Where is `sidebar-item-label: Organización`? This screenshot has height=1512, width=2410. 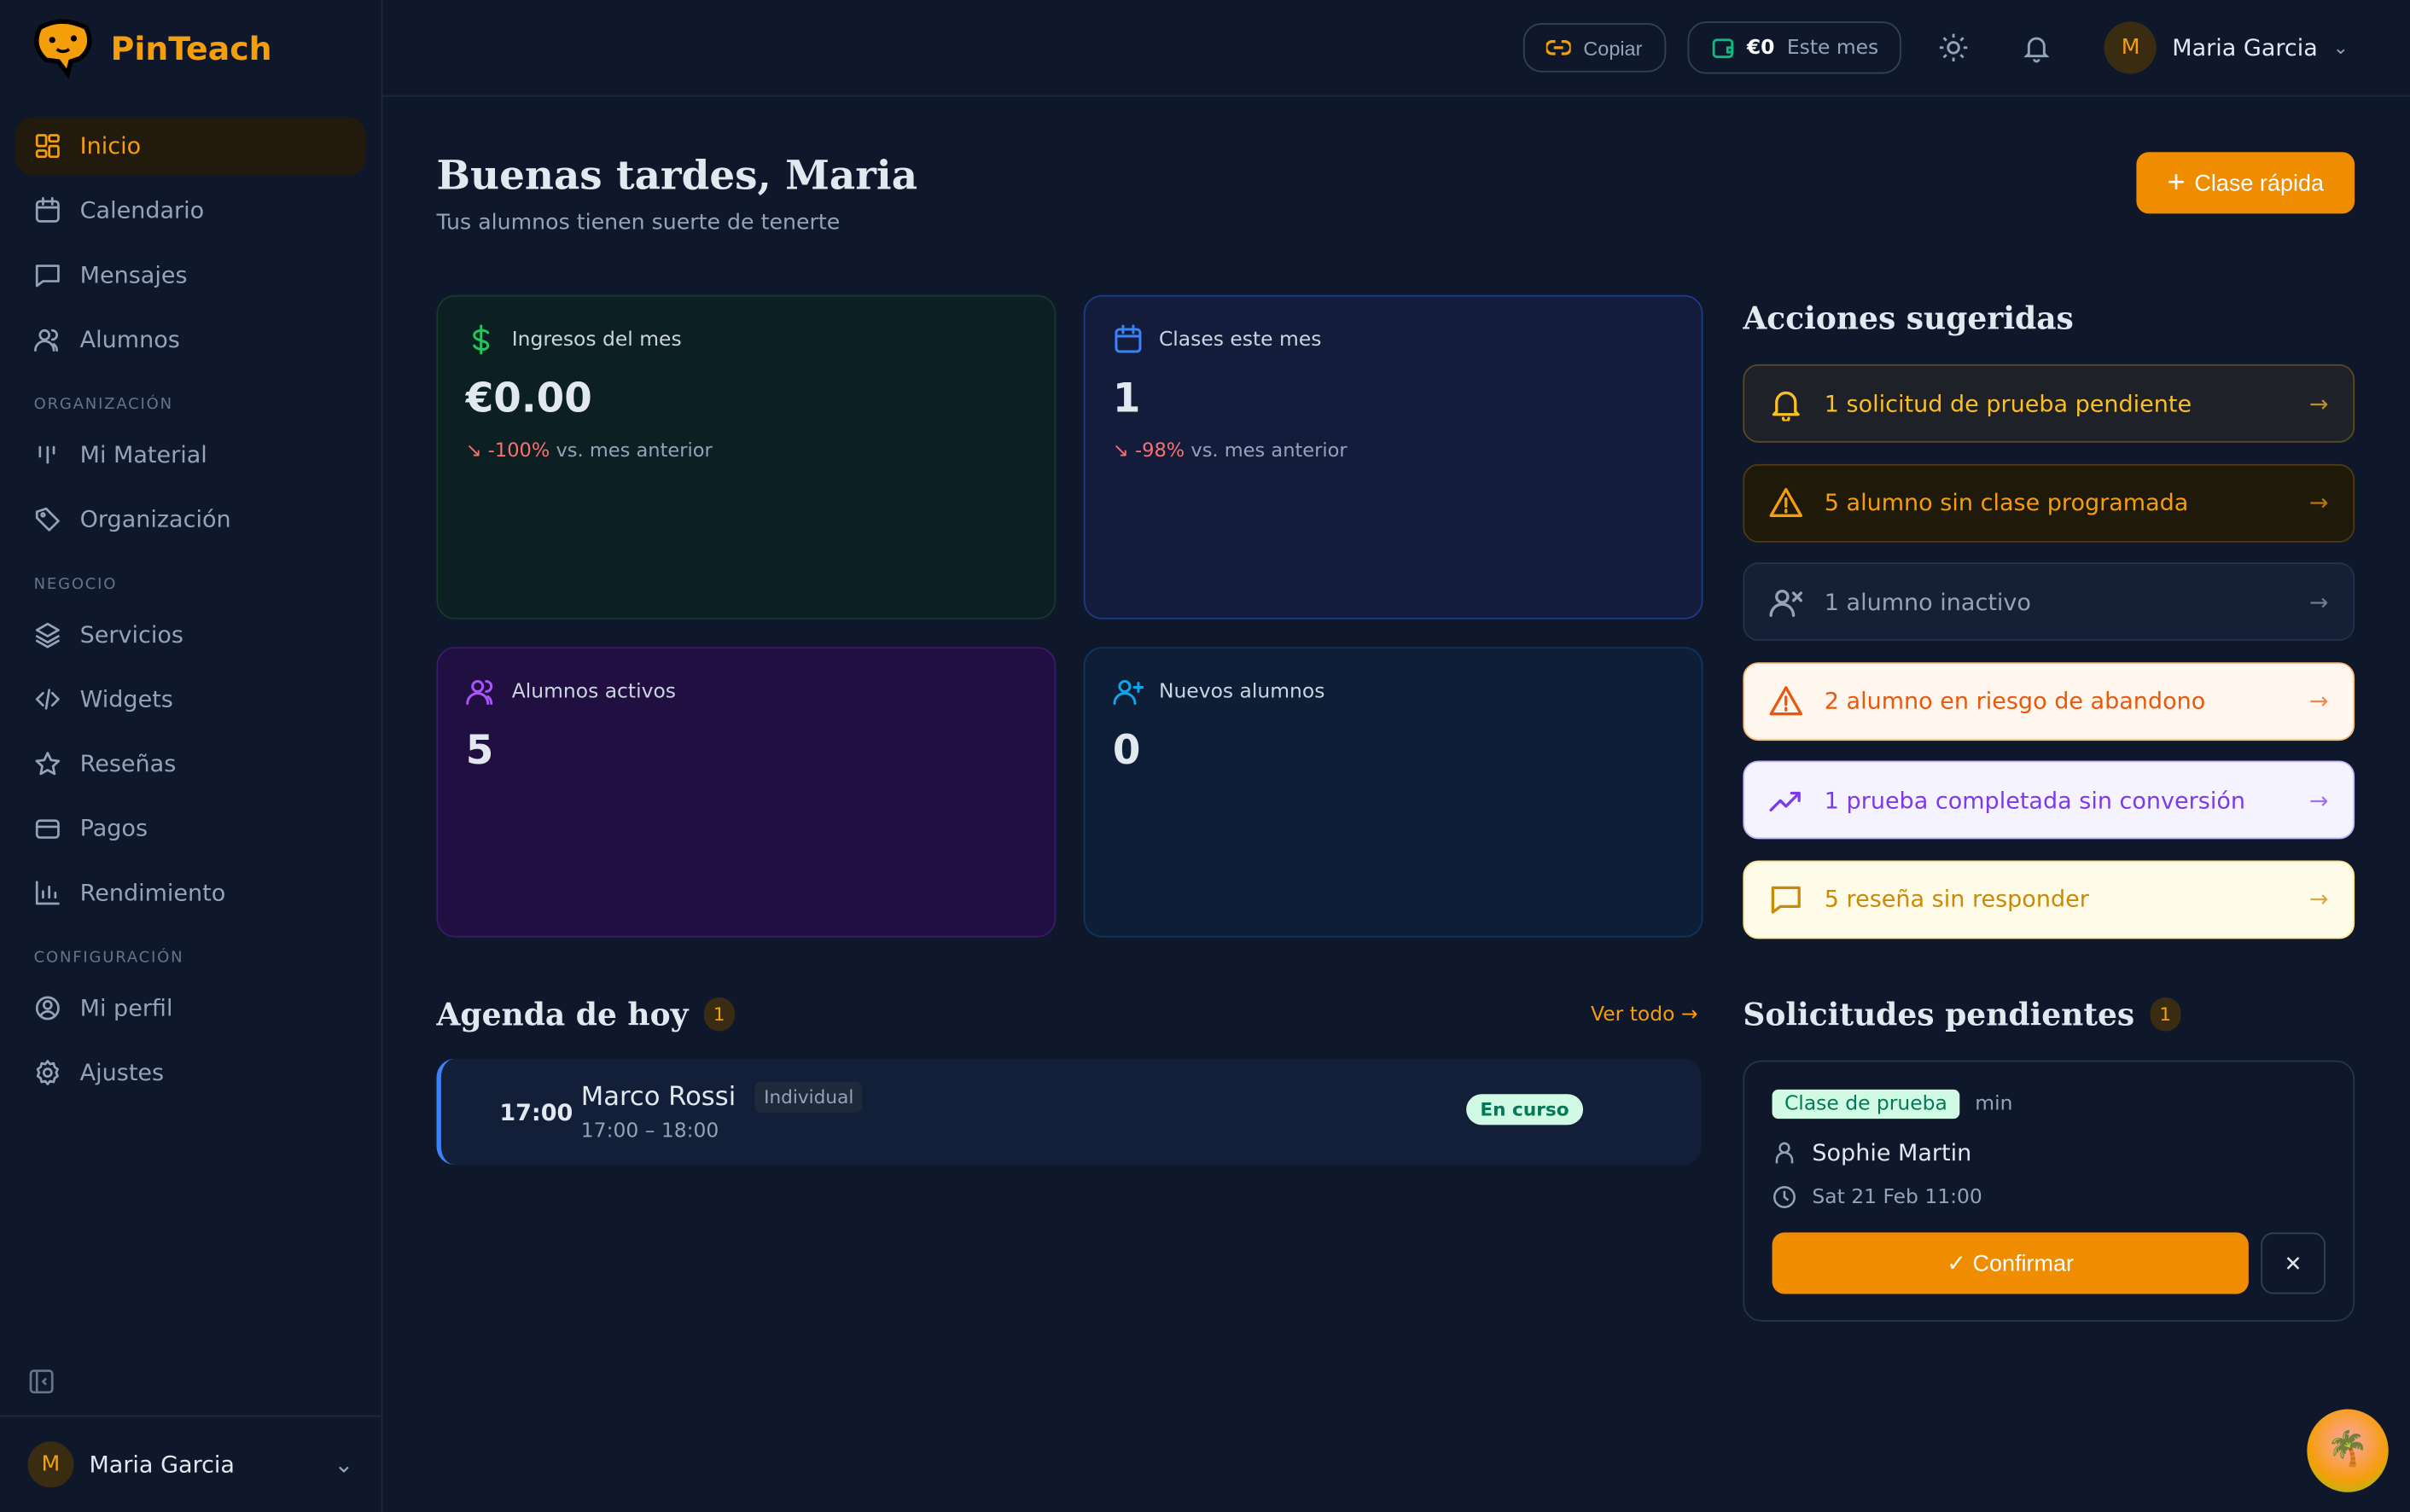 sidebar-item-label: Organización is located at coordinates (155, 519).